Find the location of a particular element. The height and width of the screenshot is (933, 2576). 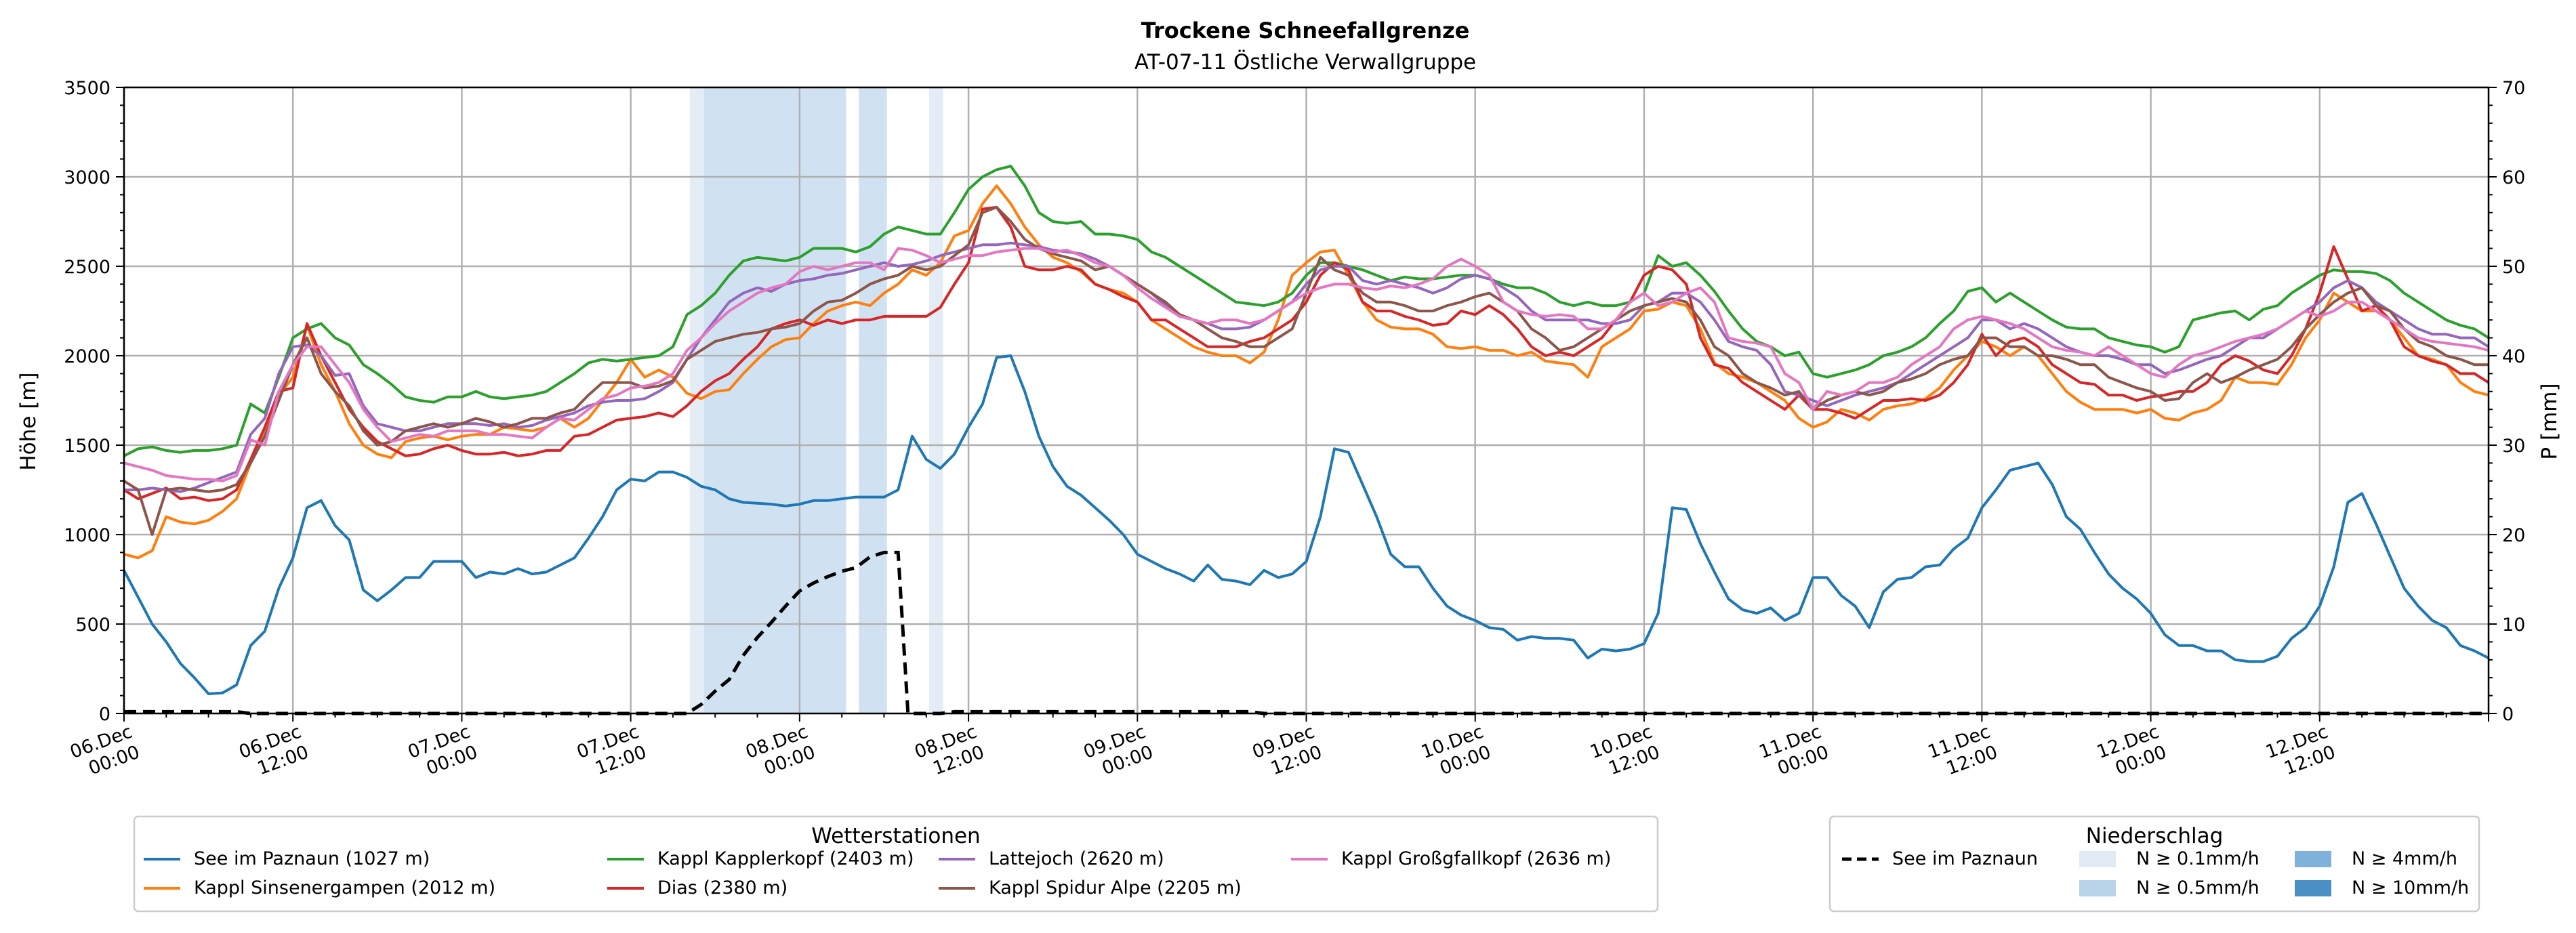

legend-precip-label-4: N ≥ 10mm/h is located at coordinates (2410, 887).